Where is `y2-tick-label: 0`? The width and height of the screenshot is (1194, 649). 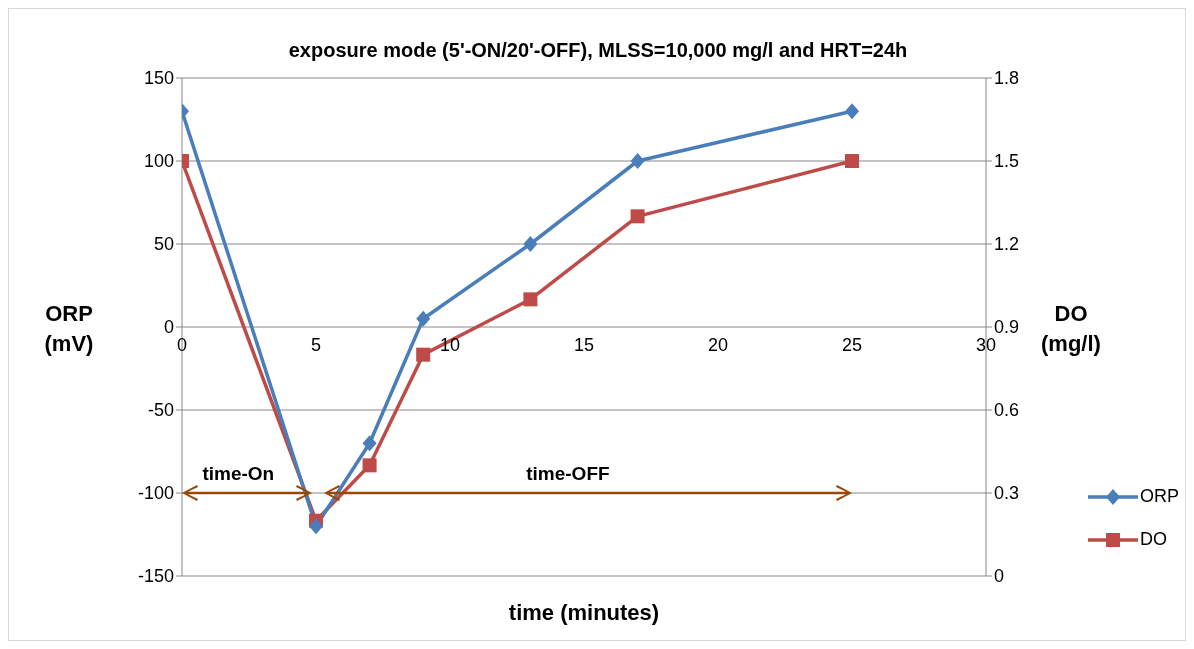
y2-tick-label: 0 is located at coordinates (999, 576).